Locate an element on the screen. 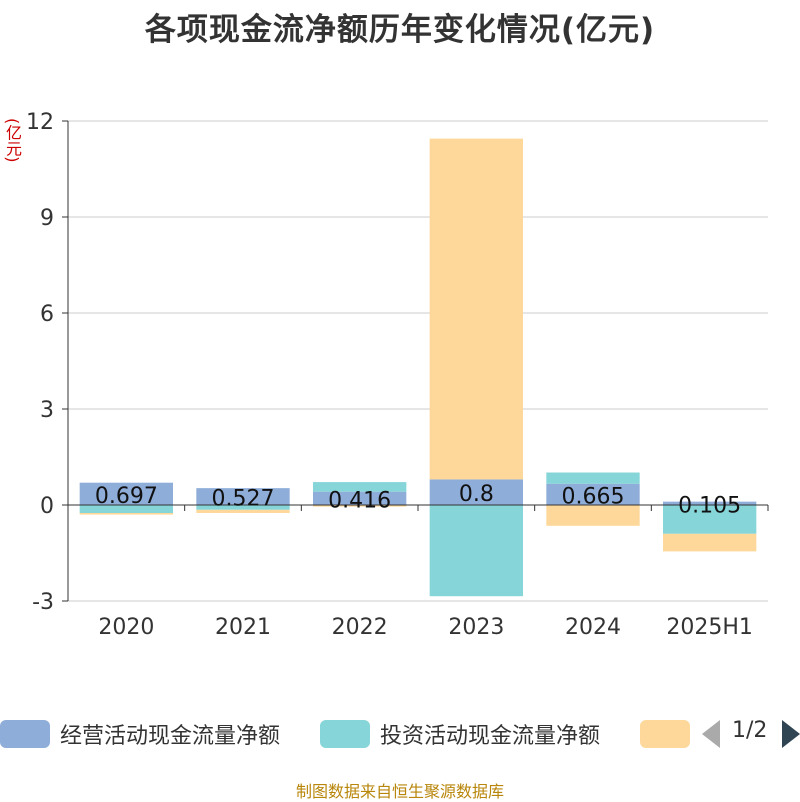  bar-series1-2022 is located at coordinates (360, 498).